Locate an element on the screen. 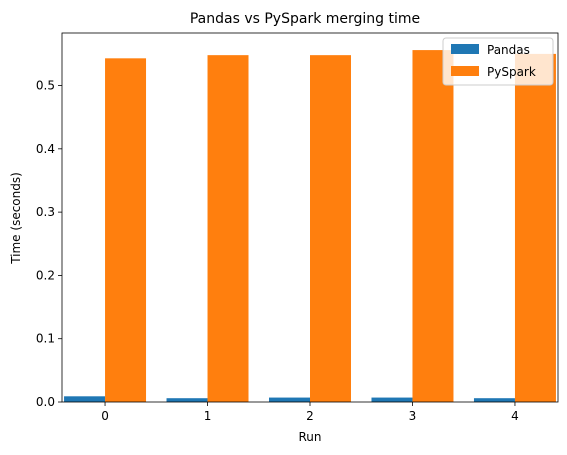 The width and height of the screenshot is (567, 455). chart-title: Pandas vs PySpark merging time is located at coordinates (305, 19).